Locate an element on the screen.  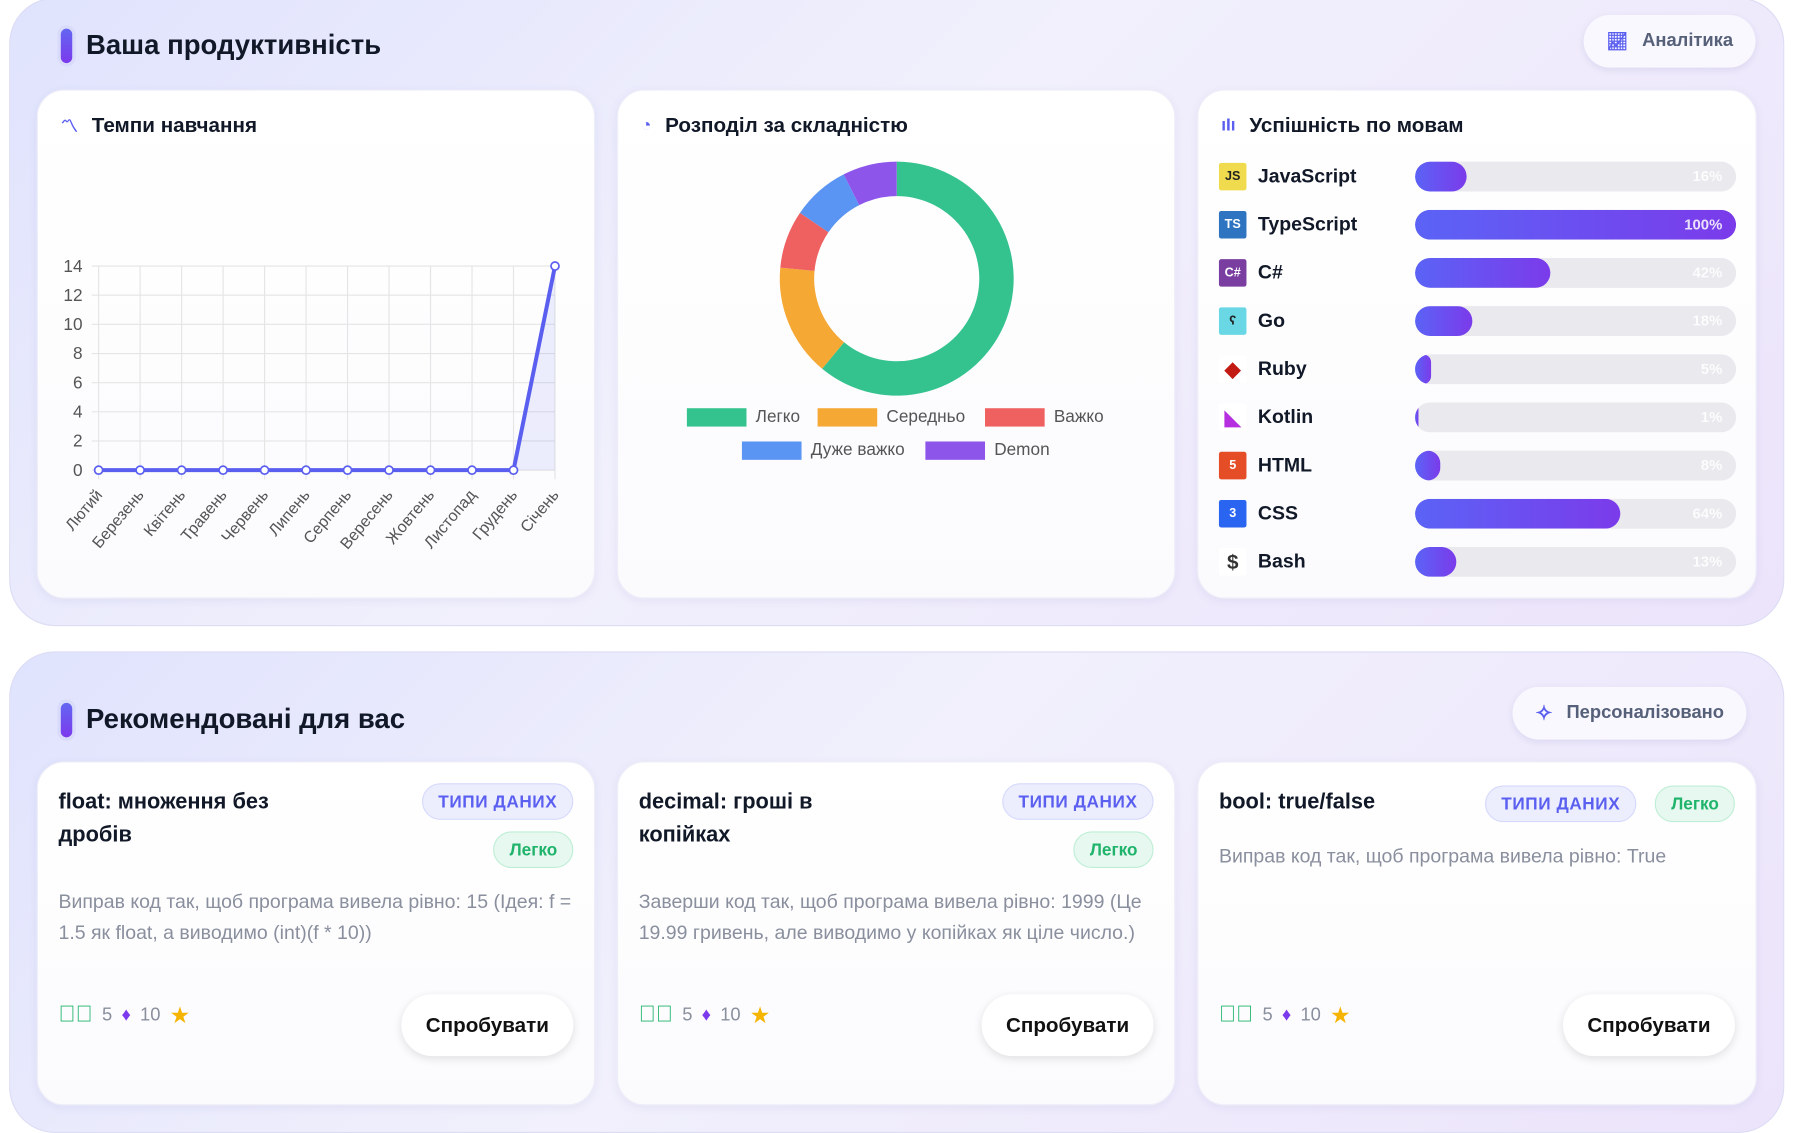
card-title: 〽 Темпи навчання is located at coordinates (159, 126).